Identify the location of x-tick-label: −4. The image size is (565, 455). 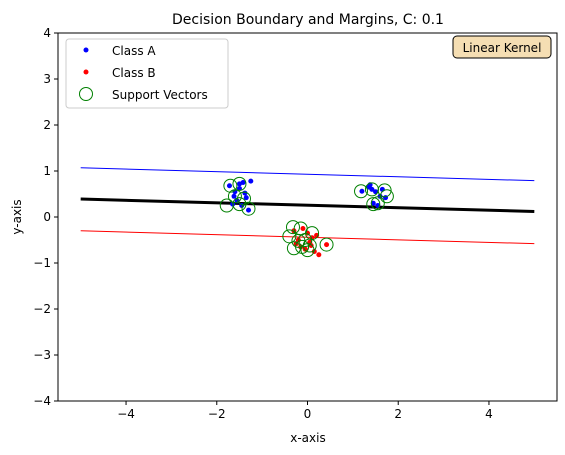
(126, 414).